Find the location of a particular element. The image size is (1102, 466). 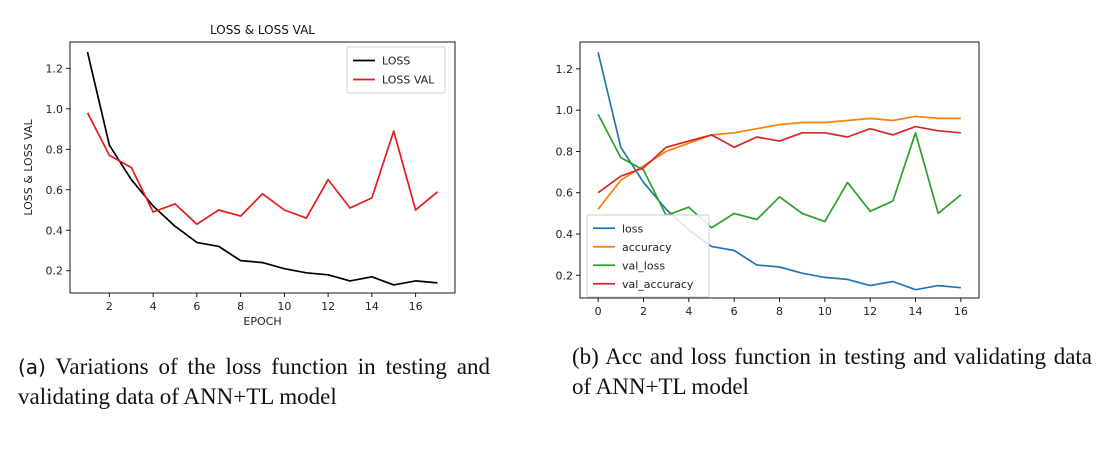

legend-label: val_loss is located at coordinates (643, 265).